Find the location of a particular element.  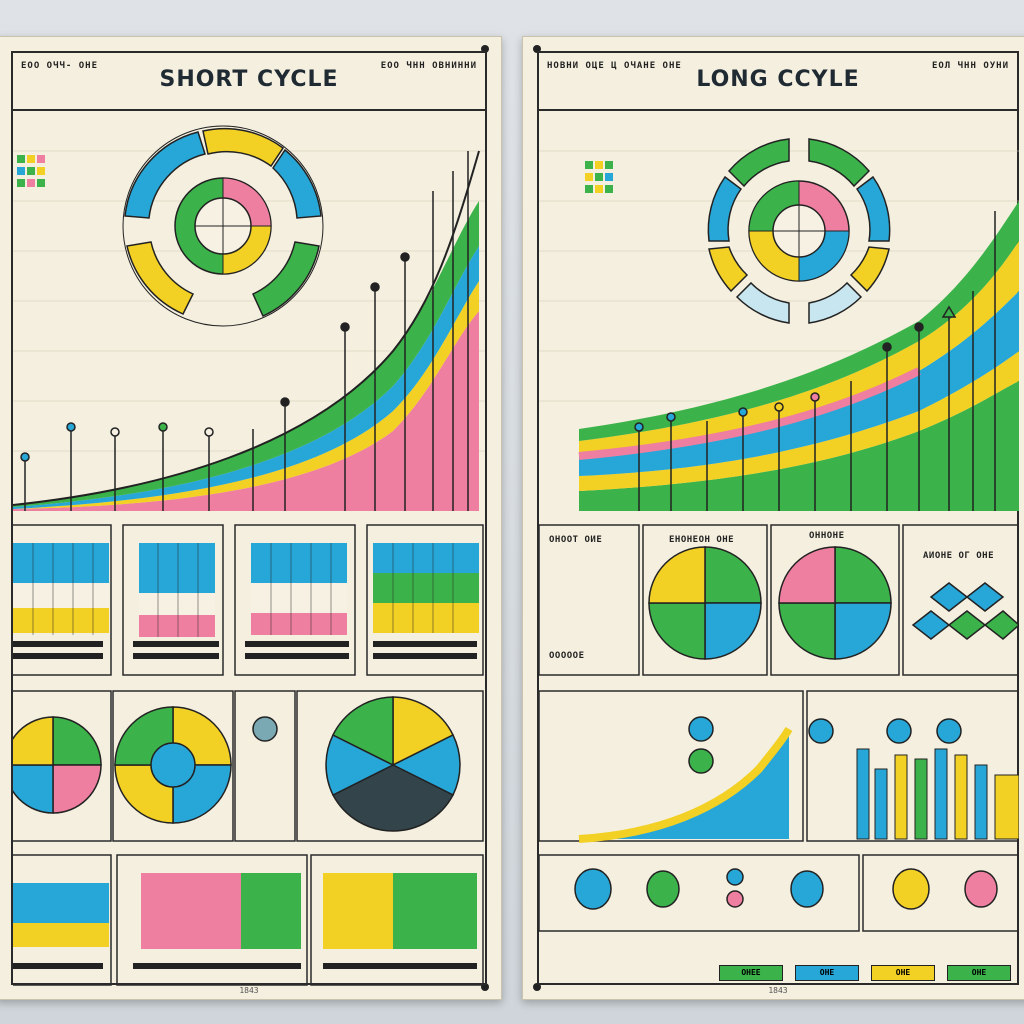

header-note-left: НОВНИ ОЦЕ Ц ОЧАНЕ ОНЕ is located at coordinates (614, 66).